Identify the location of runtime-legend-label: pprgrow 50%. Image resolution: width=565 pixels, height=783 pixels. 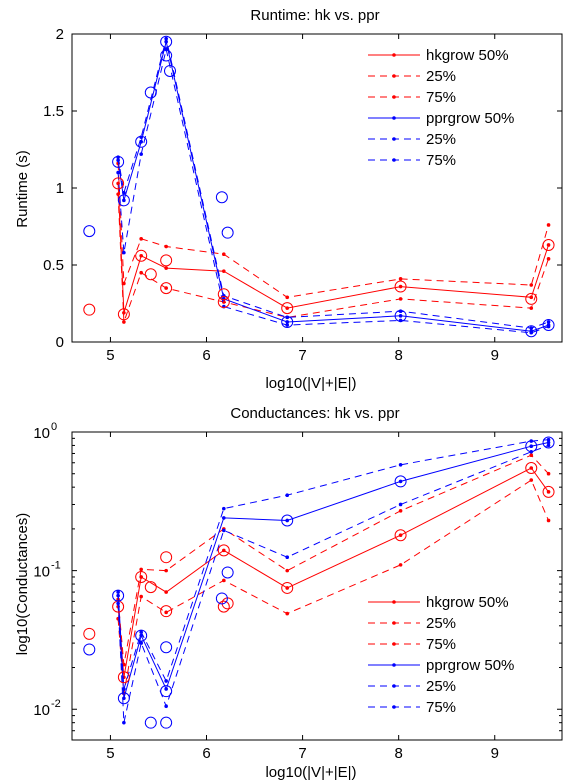
(470, 118).